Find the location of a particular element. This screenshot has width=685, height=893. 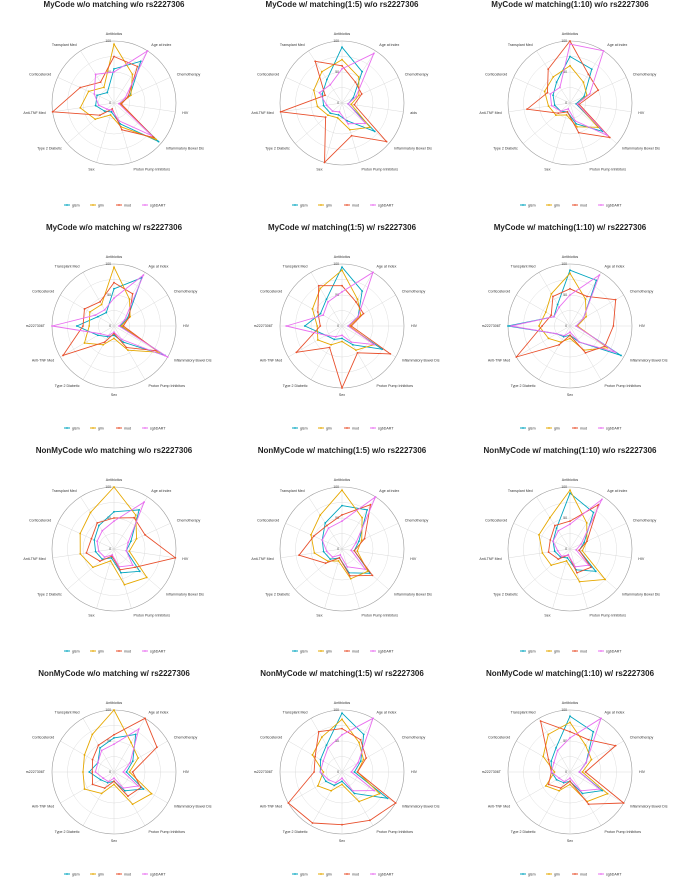

series-line-glm is located at coordinates (113, 536).